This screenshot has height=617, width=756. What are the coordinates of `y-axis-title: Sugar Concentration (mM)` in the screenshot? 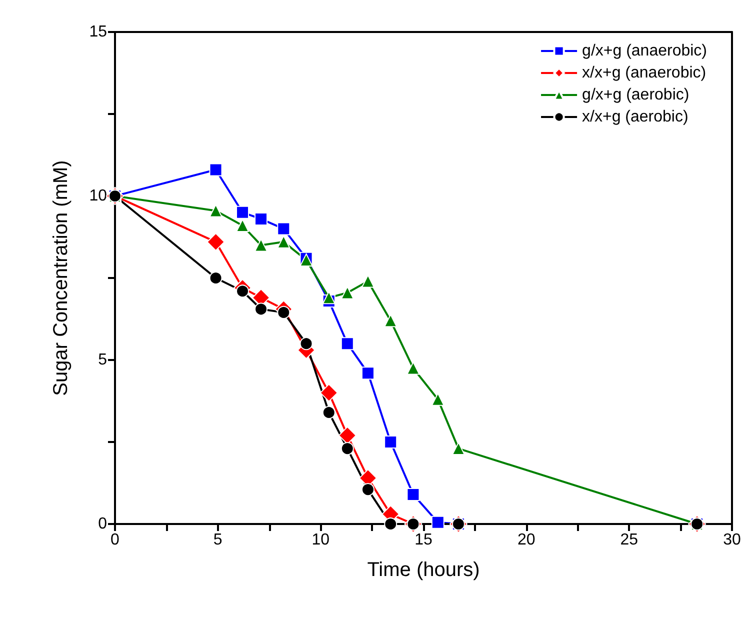 It's located at (61, 278).